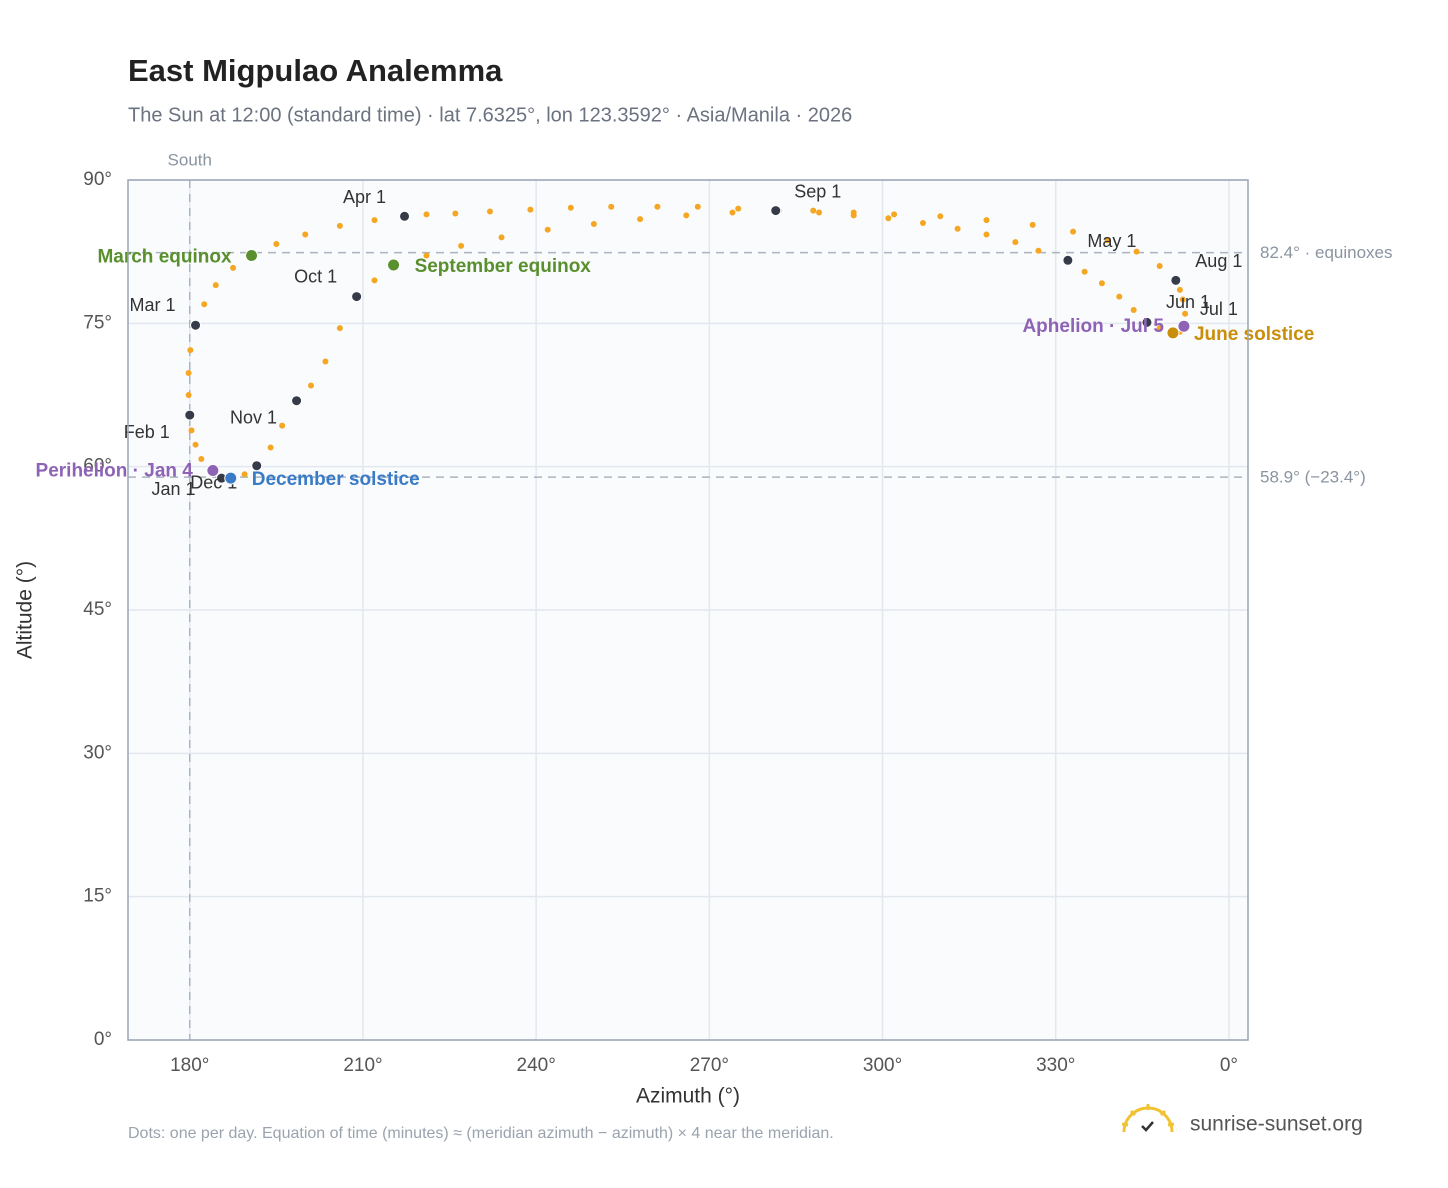 Image resolution: width=1448 pixels, height=1188 pixels. What do you see at coordinates (1276, 1124) in the screenshot?
I see `brand: sunrise-sunset.org` at bounding box center [1276, 1124].